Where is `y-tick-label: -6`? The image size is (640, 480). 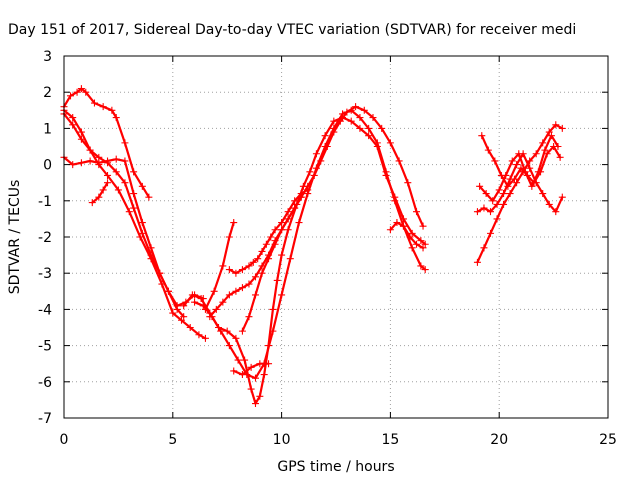 y-tick-label: -6 is located at coordinates (45, 383).